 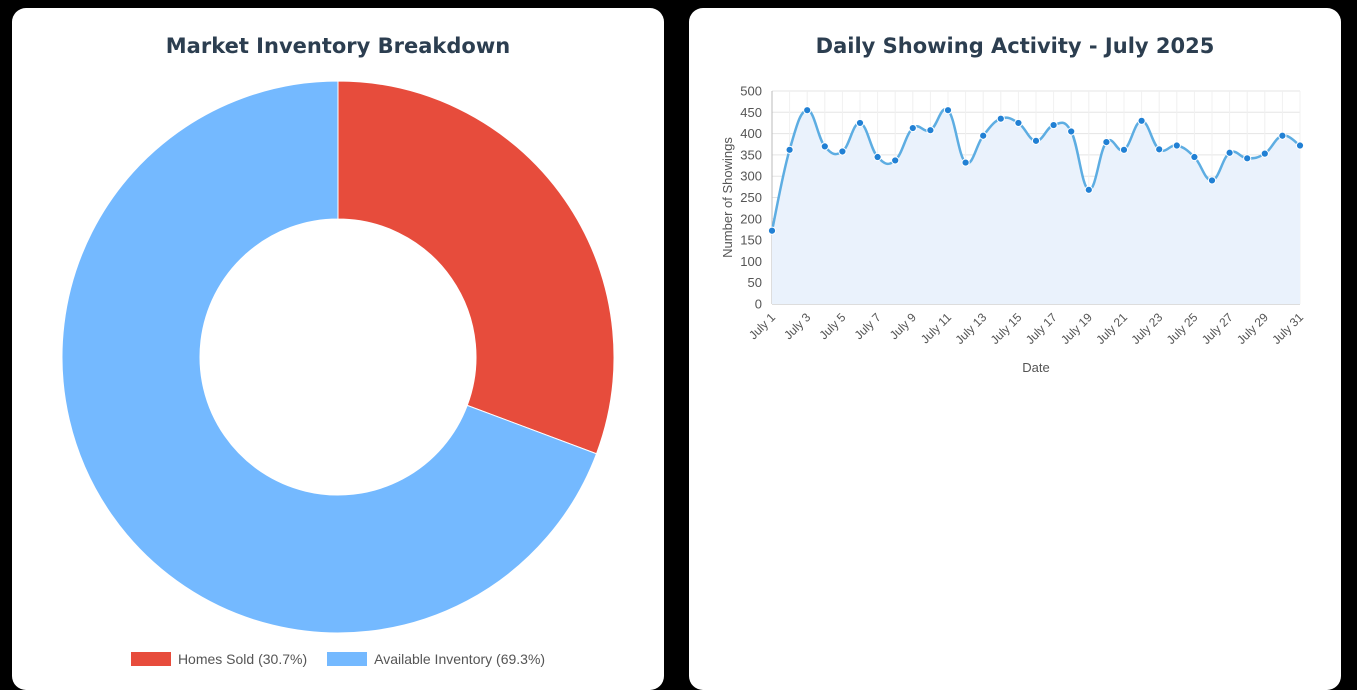 I want to click on y-tick-label: 100, so click(x=751, y=261).